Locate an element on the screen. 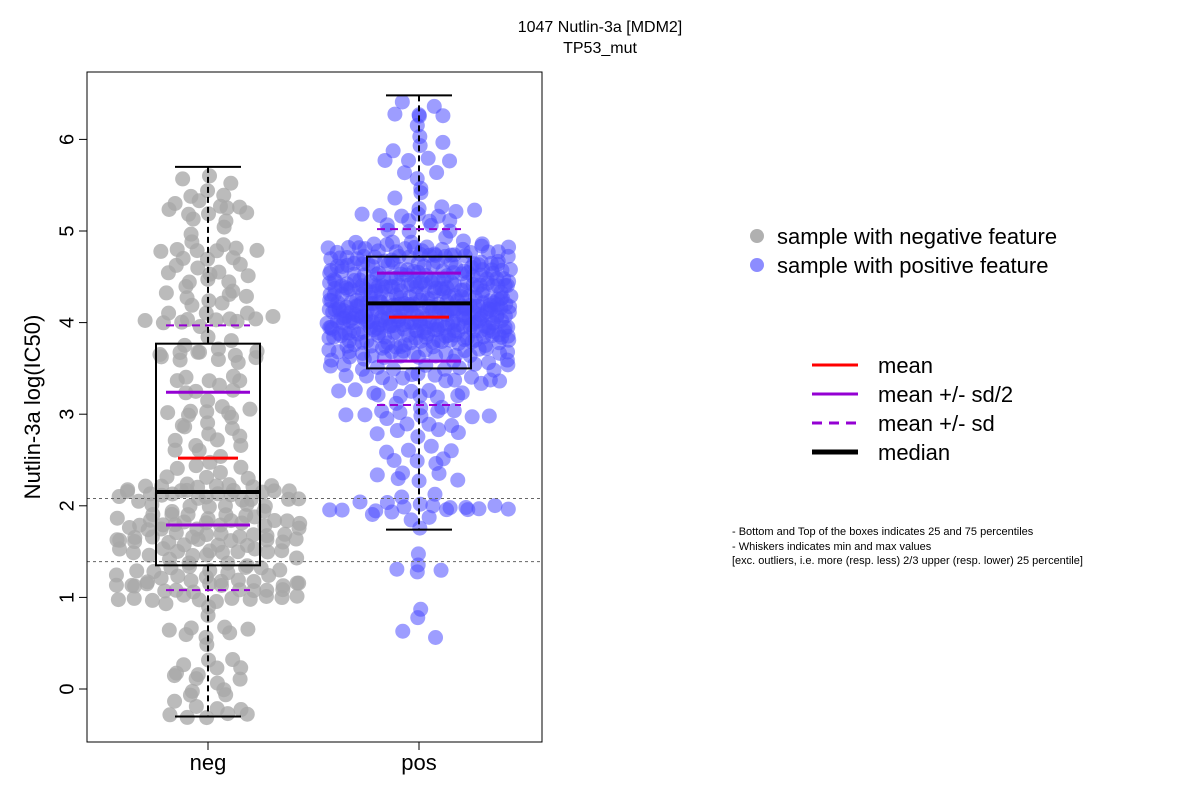 This screenshot has height=800, width=1200. y-tick-label: 3 is located at coordinates (67, 414).